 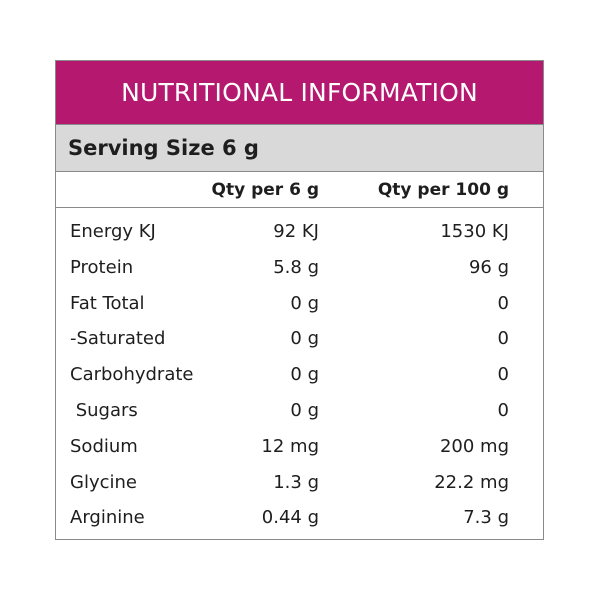 What do you see at coordinates (299, 92) in the screenshot?
I see `panel-title: NUTRITIONAL INFORMATION` at bounding box center [299, 92].